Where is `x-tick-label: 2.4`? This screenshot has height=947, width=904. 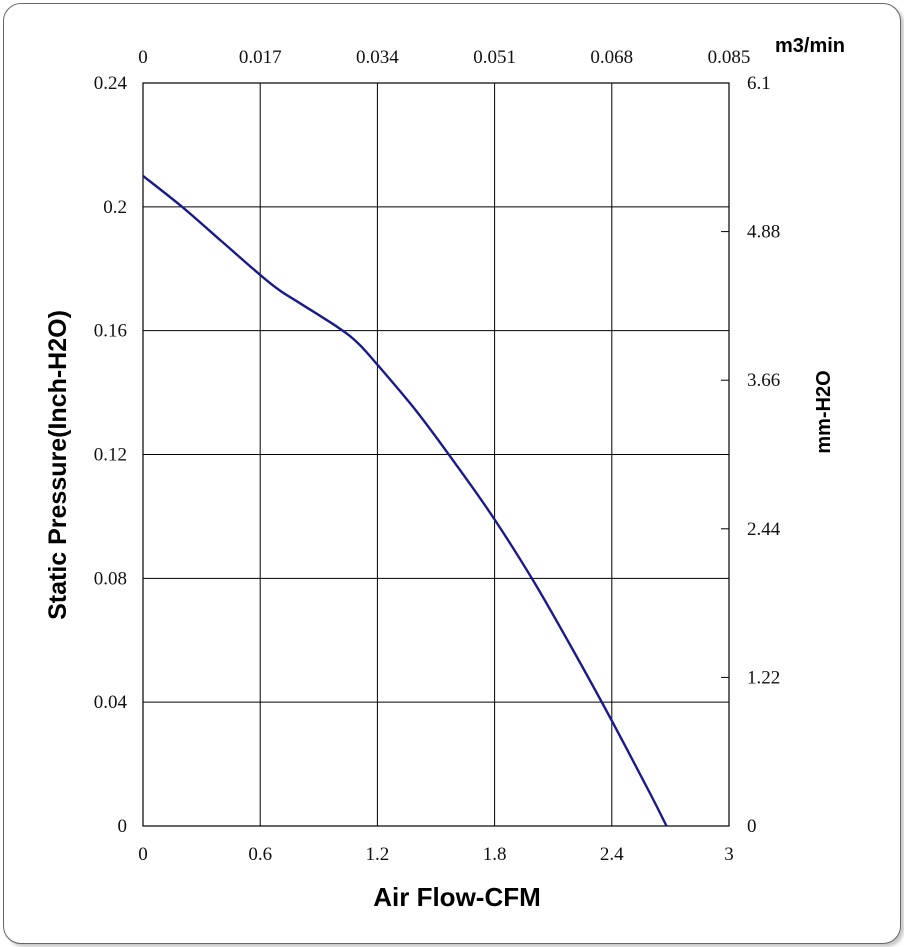 x-tick-label: 2.4 is located at coordinates (612, 854).